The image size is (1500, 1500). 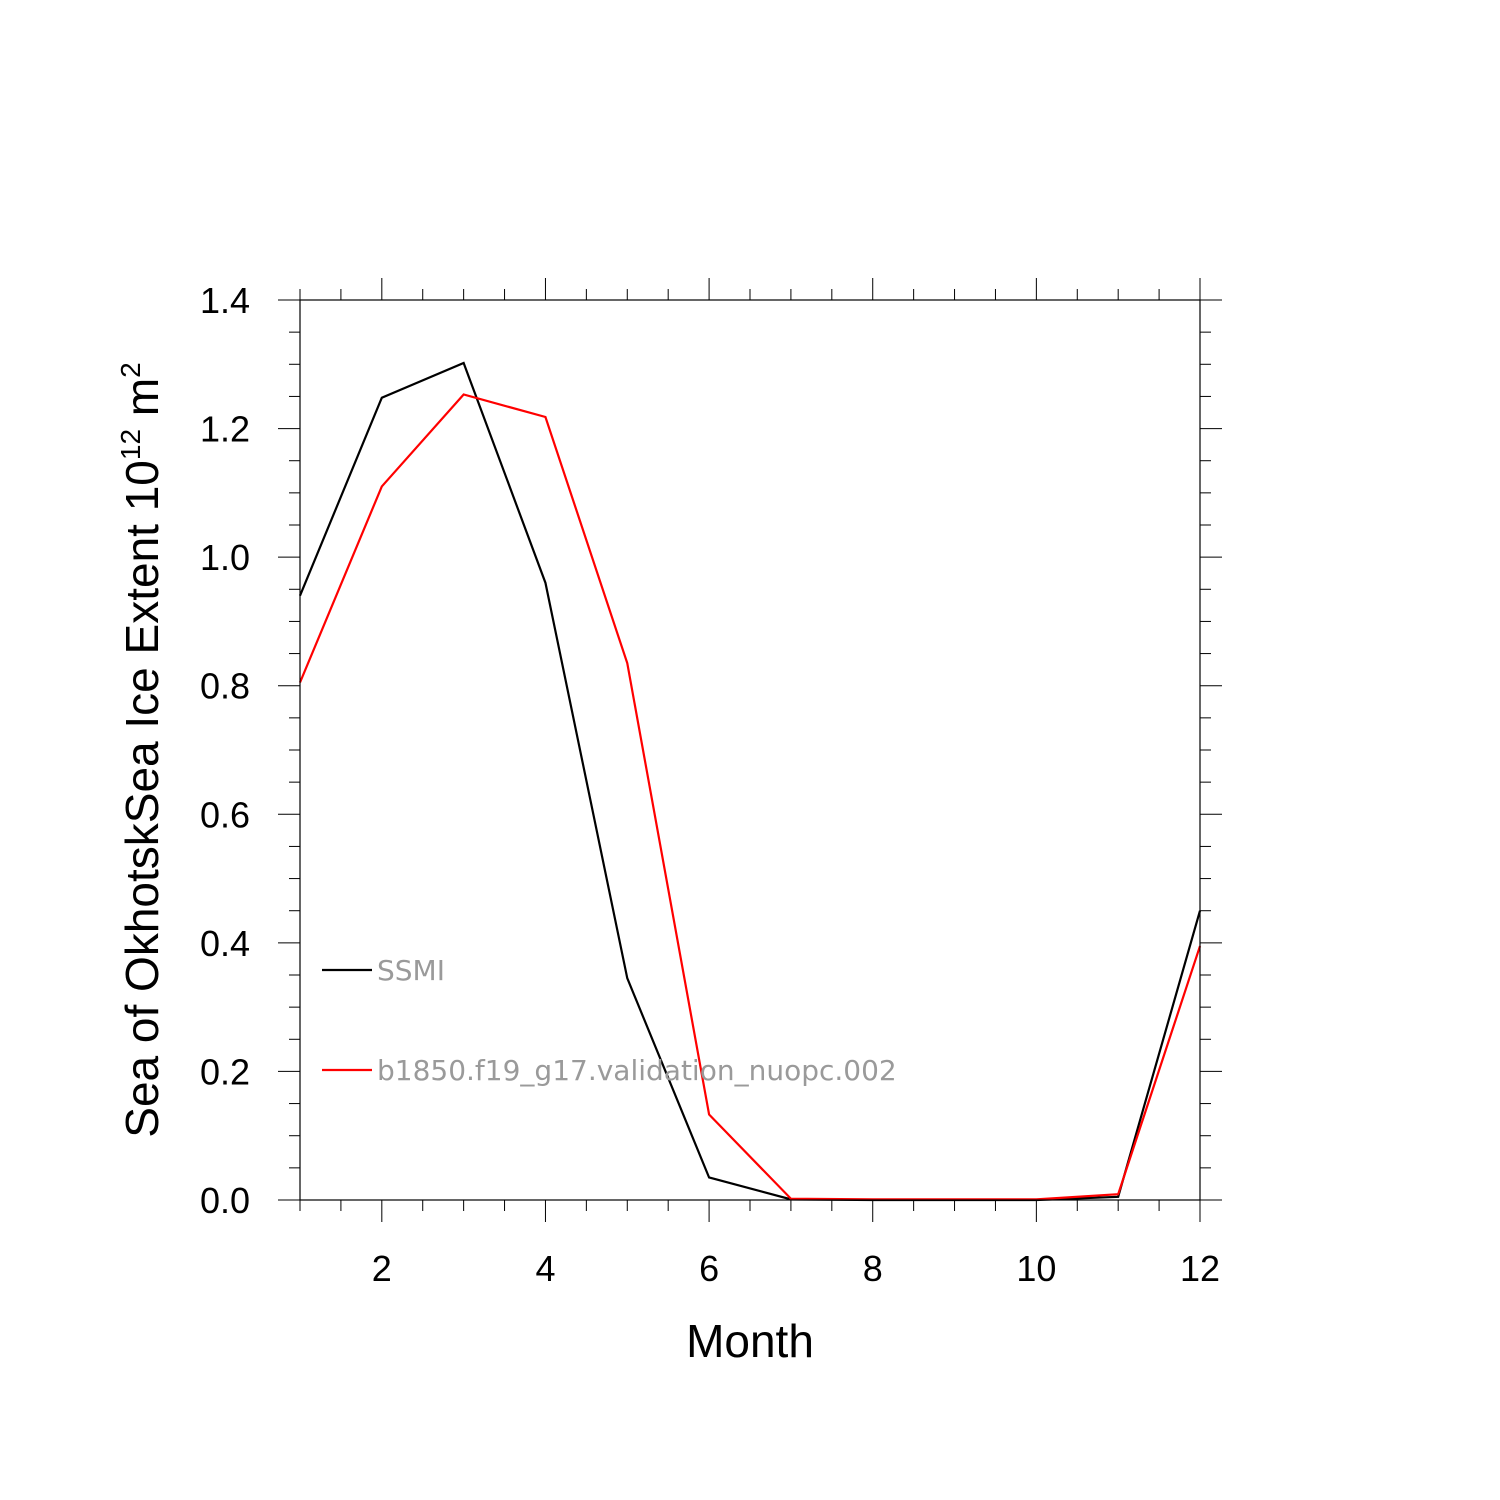 What do you see at coordinates (225, 1071) in the screenshot?
I see `y-tick-label: 0.2` at bounding box center [225, 1071].